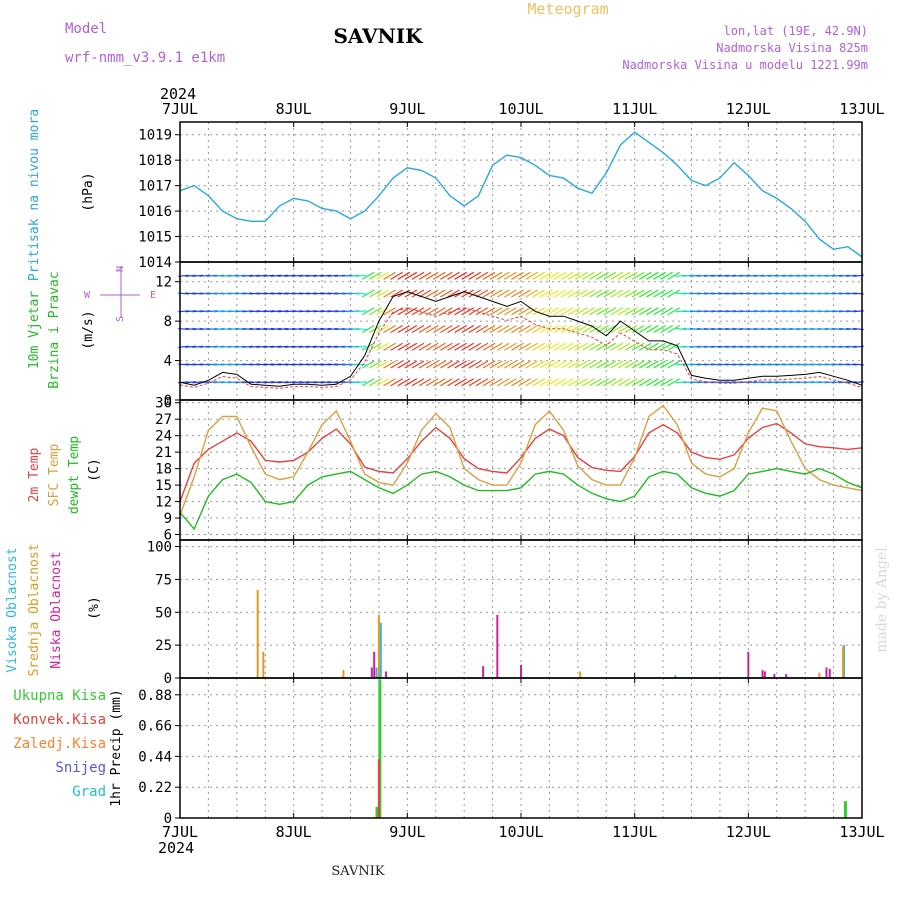 This screenshot has width=900, height=900. Describe the element at coordinates (521, 194) in the screenshot. I see `pressure-line` at that location.